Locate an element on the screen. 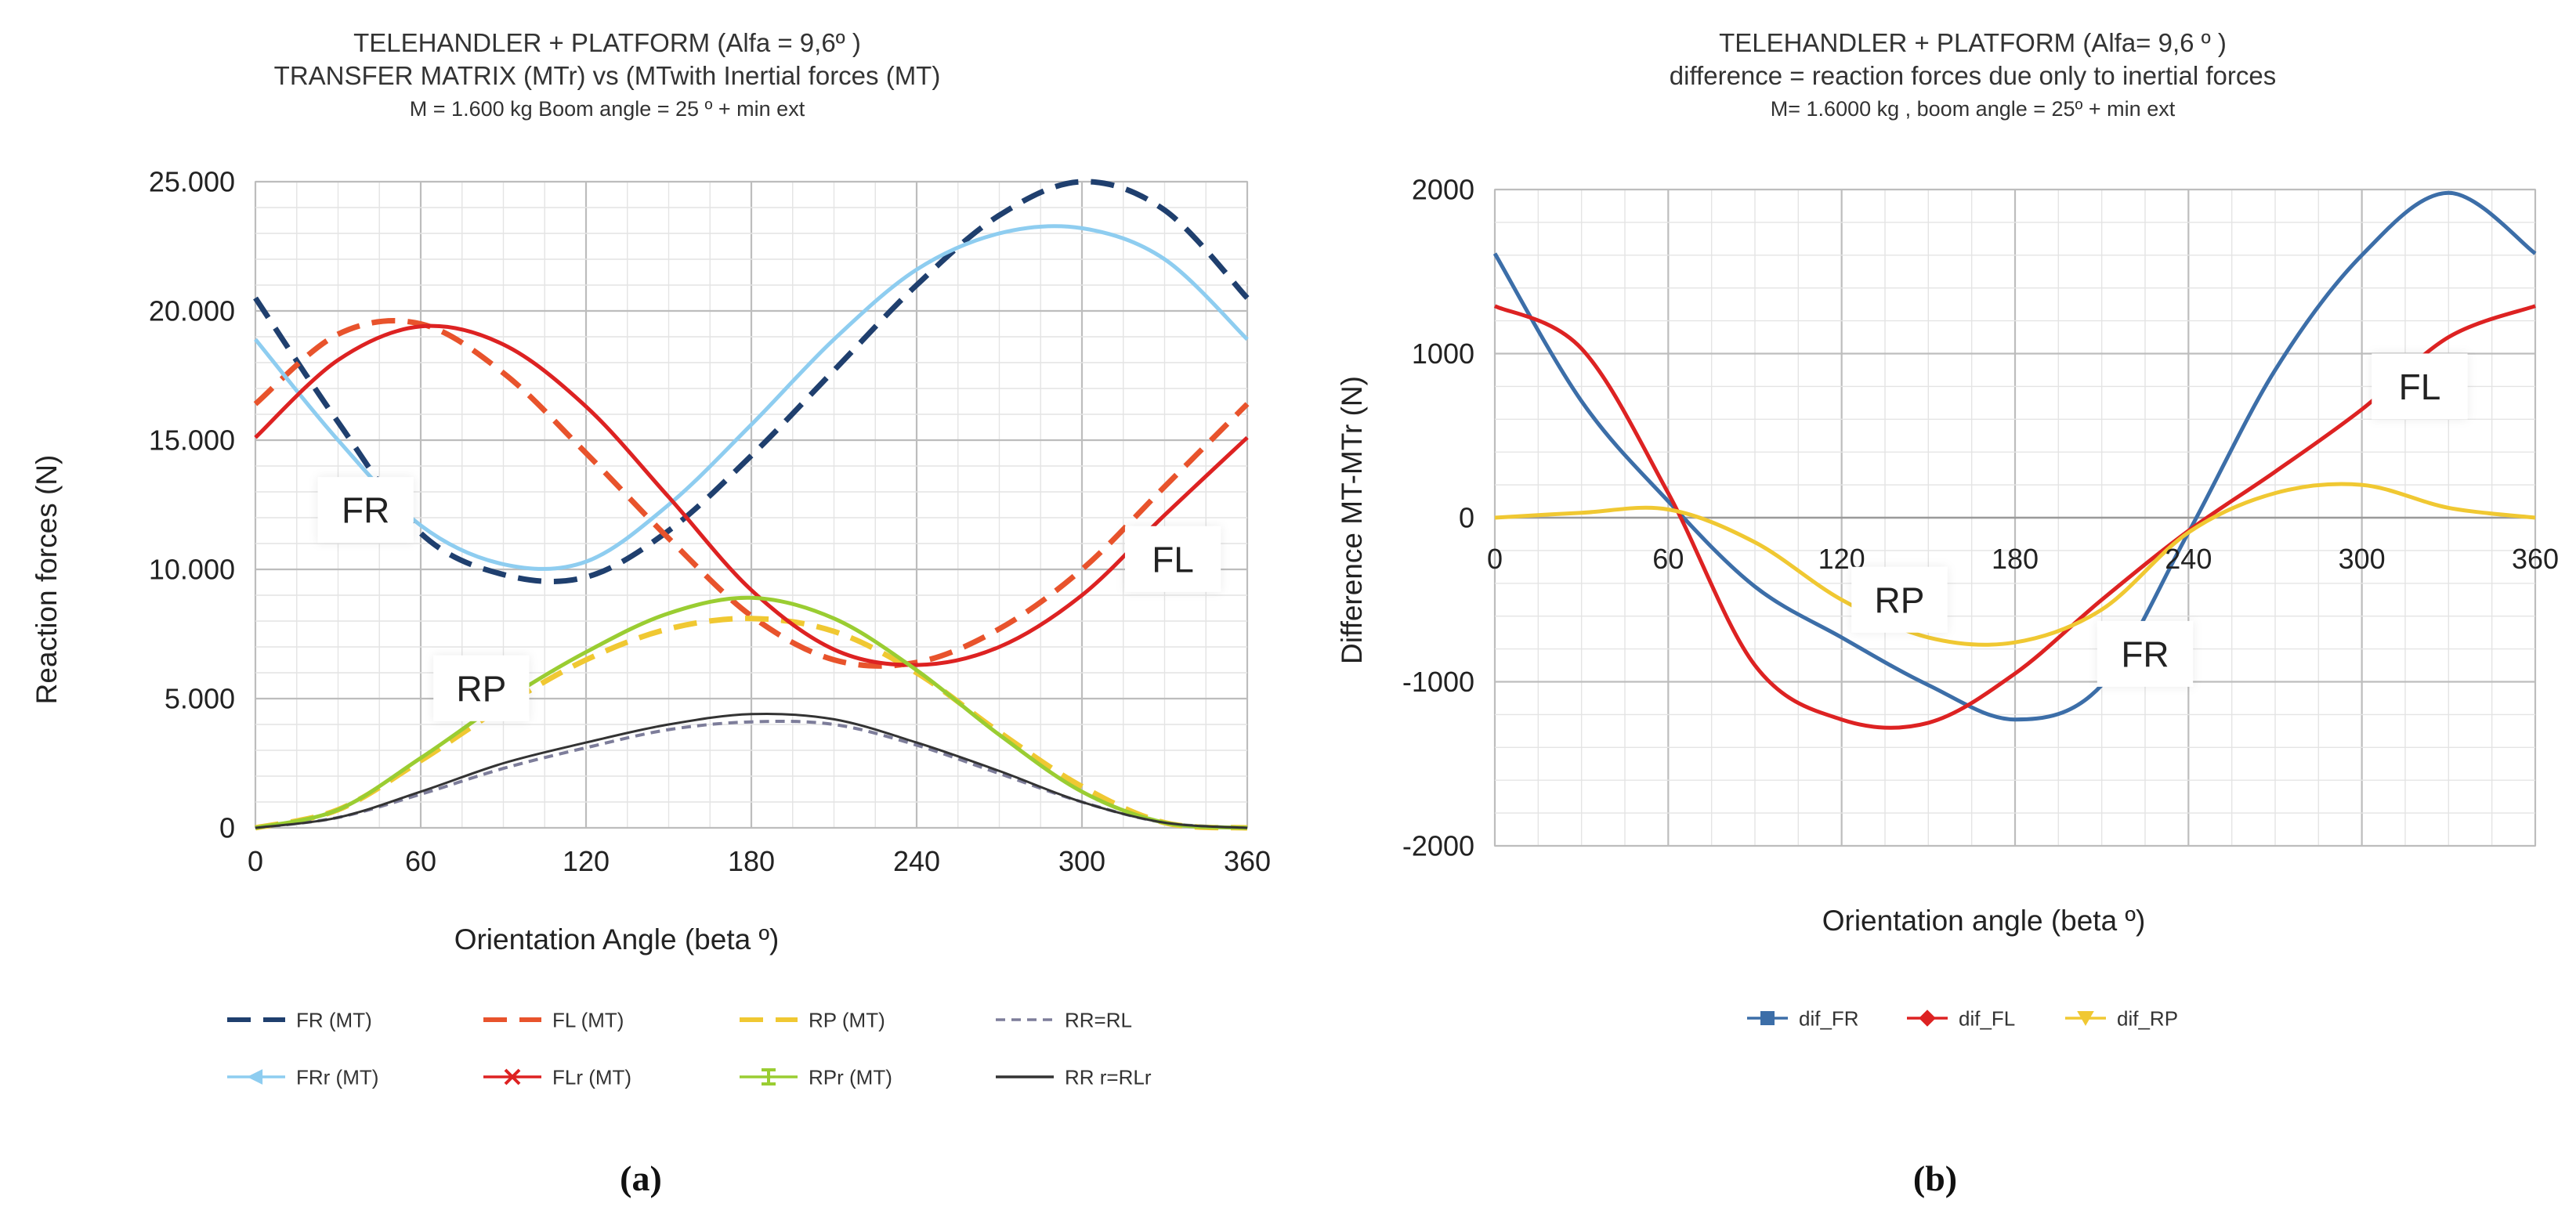 This screenshot has width=2576, height=1221. series-line-dif-rp is located at coordinates (2015, 564).